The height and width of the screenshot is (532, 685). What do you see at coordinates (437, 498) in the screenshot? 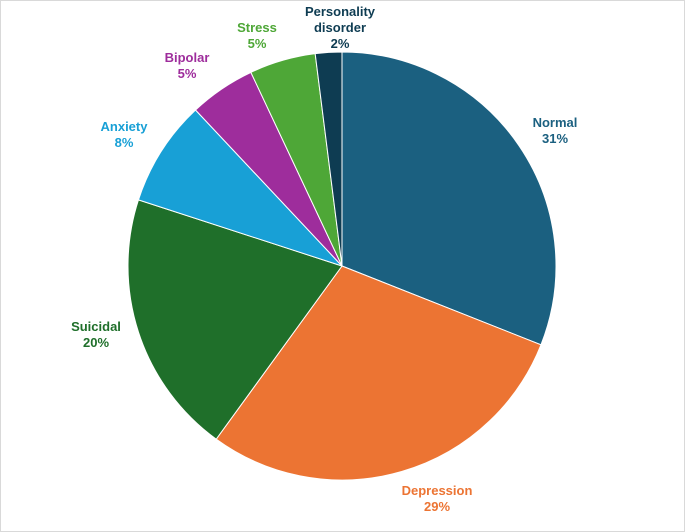
I see `pie-label-depression: Depression 29%` at bounding box center [437, 498].